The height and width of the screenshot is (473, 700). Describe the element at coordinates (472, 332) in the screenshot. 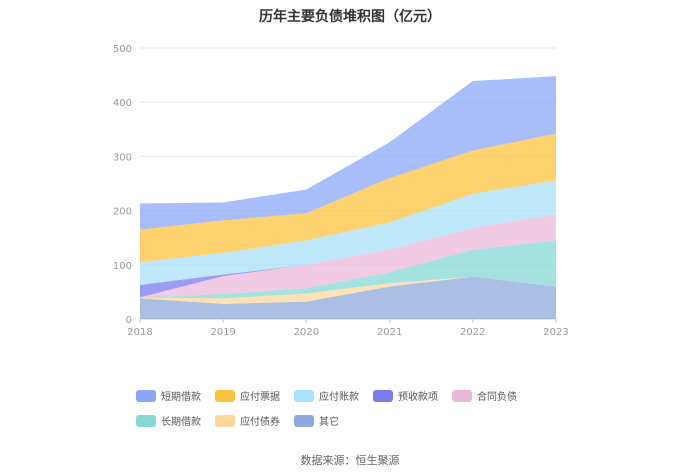

I see `x-tick-label: 2022` at that location.